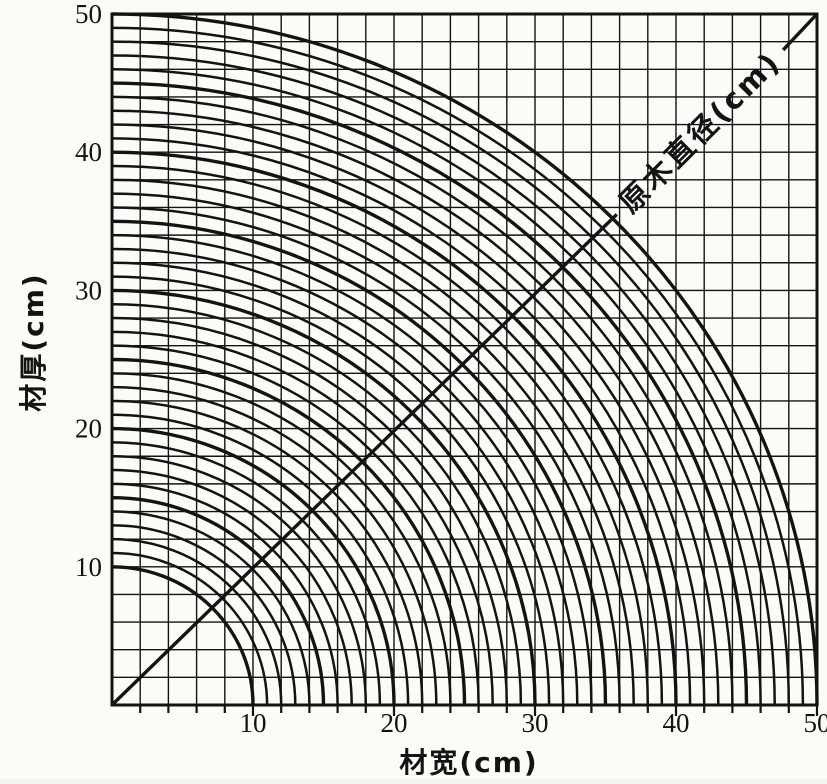 The width and height of the screenshot is (827, 784). Describe the element at coordinates (676, 723) in the screenshot. I see `x-tick-label: 40` at that location.